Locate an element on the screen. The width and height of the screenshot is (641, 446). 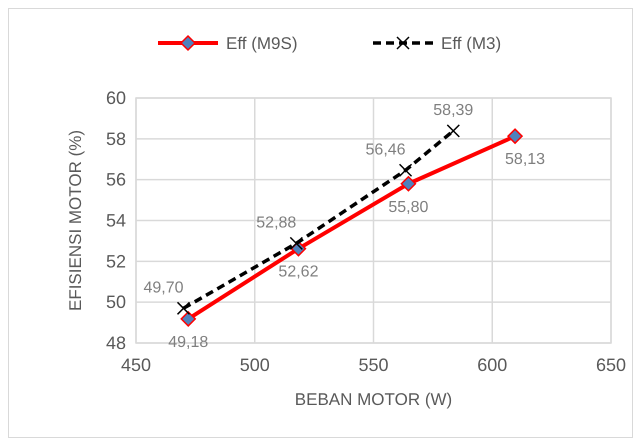
y-tick-label: 48 is located at coordinates (116, 343).